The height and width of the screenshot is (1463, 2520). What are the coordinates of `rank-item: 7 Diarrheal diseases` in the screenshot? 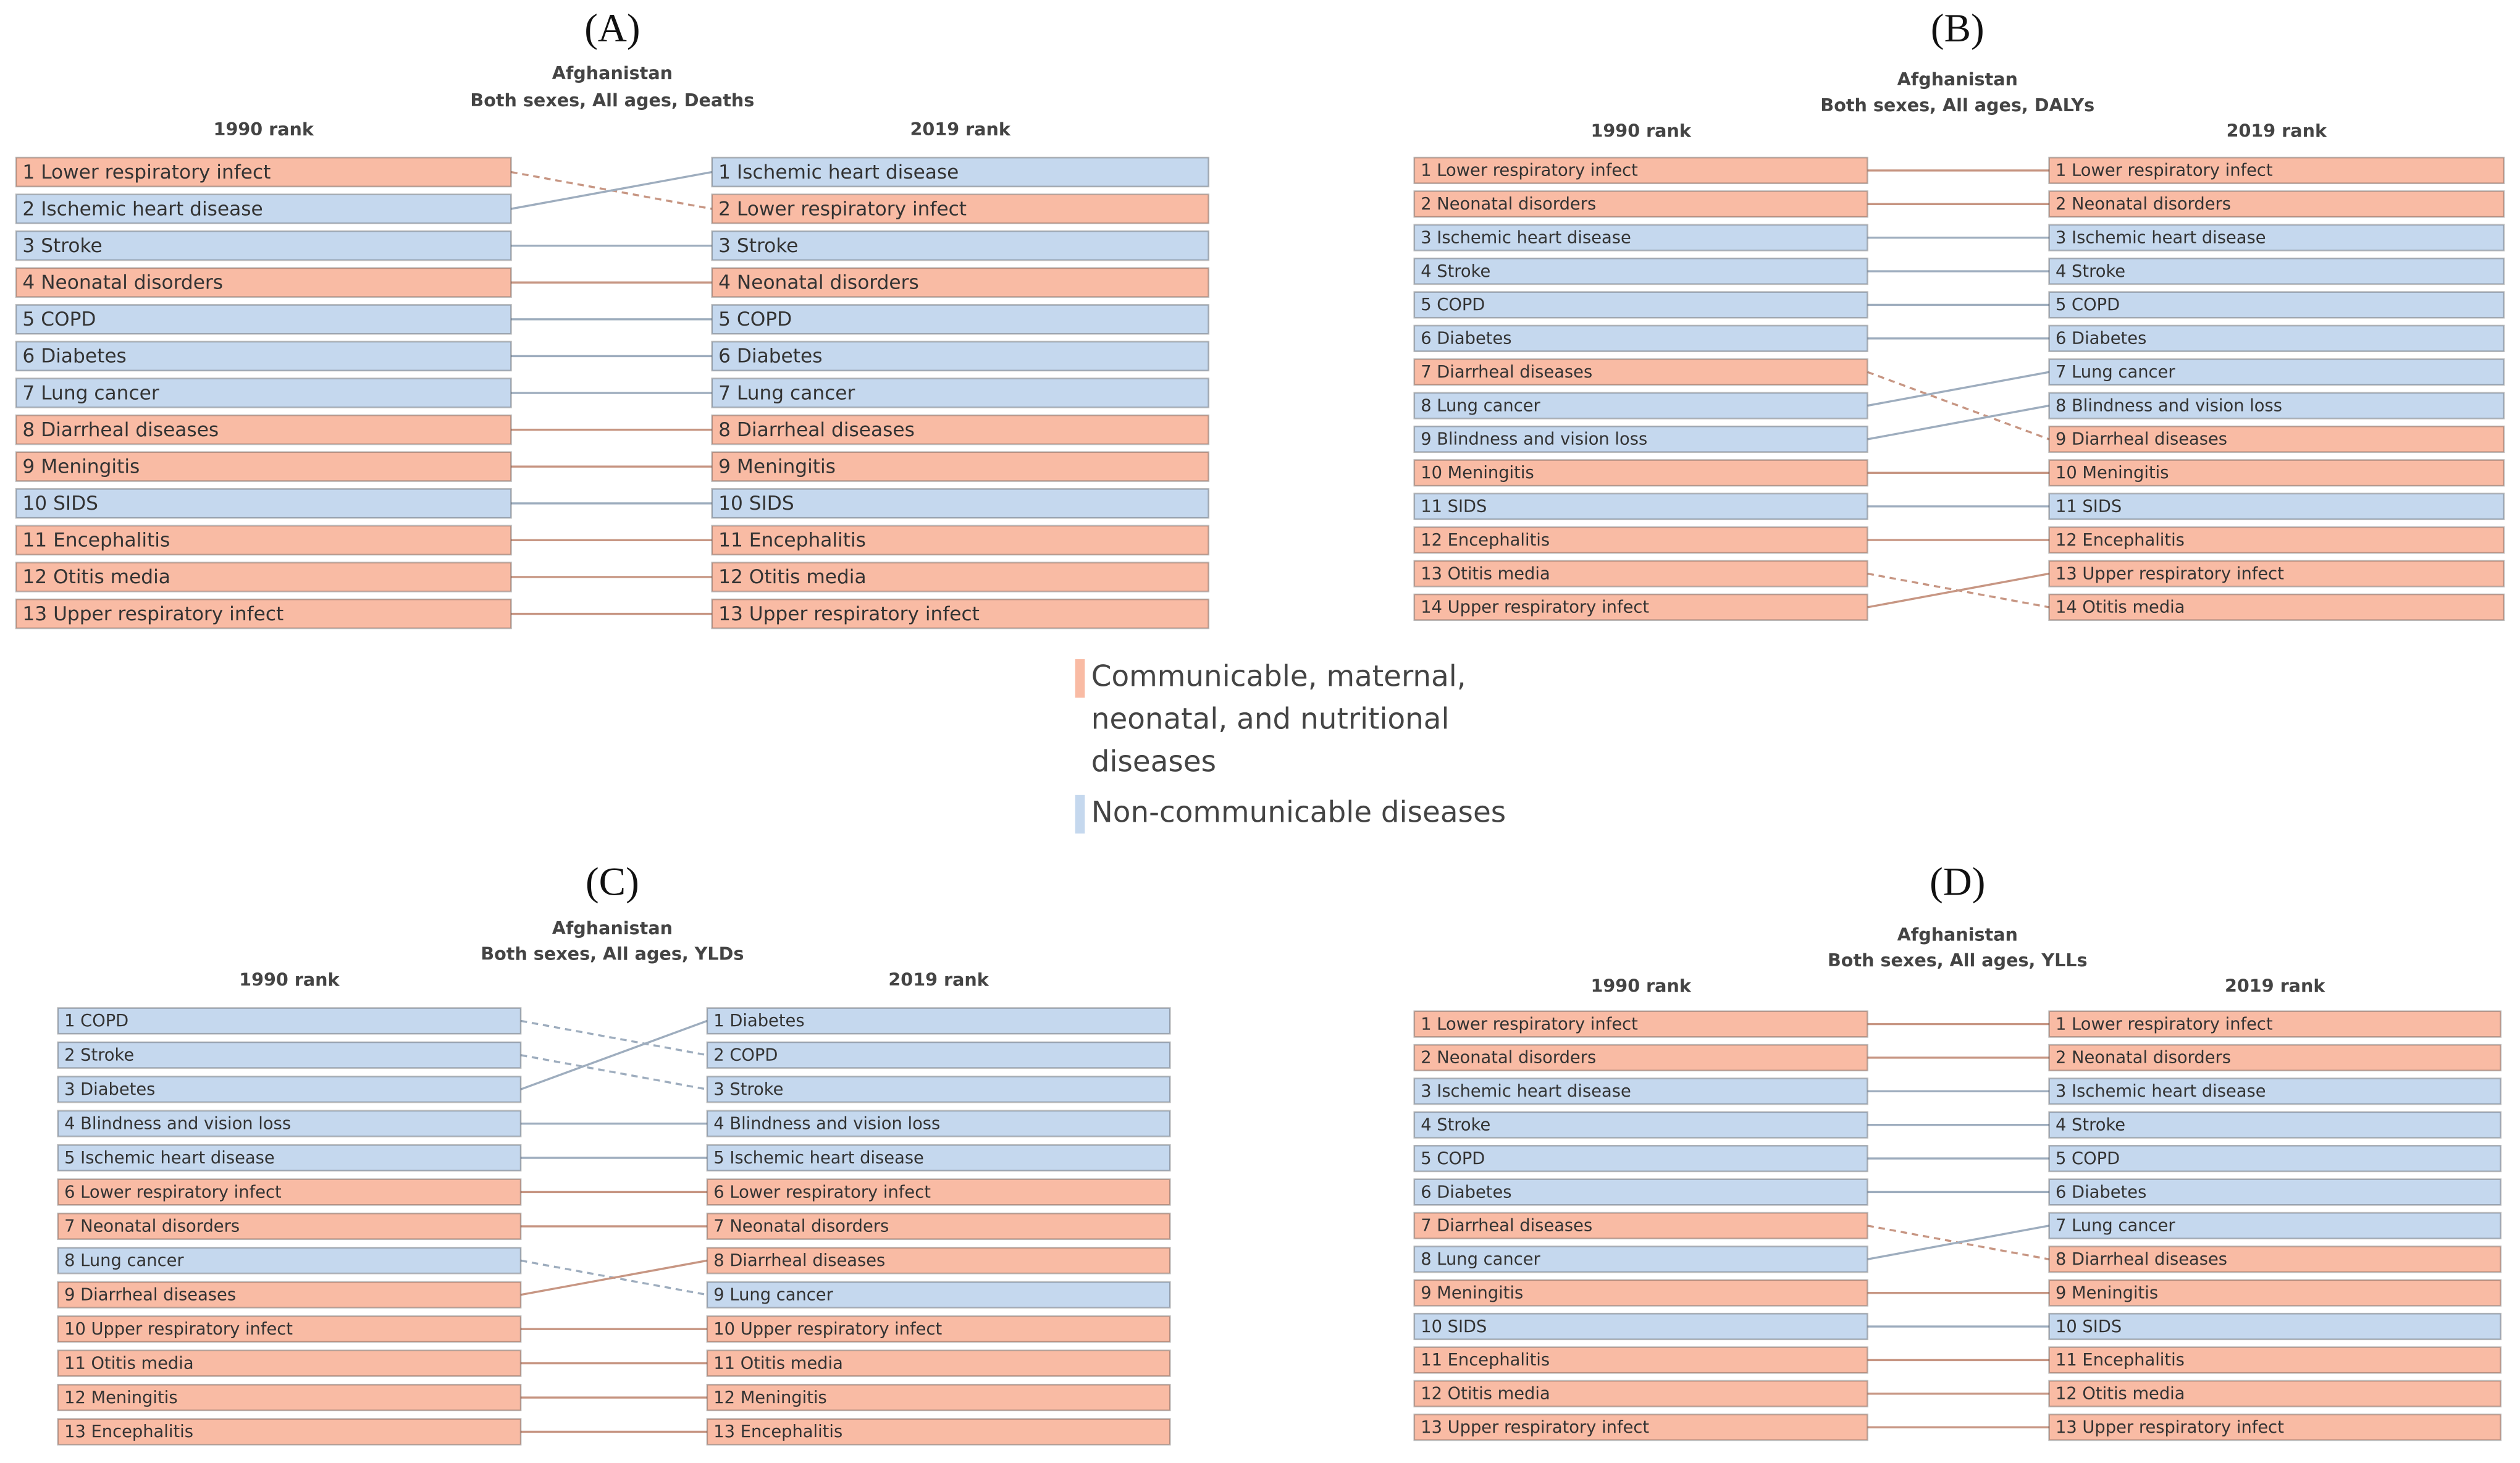 It's located at (1506, 373).